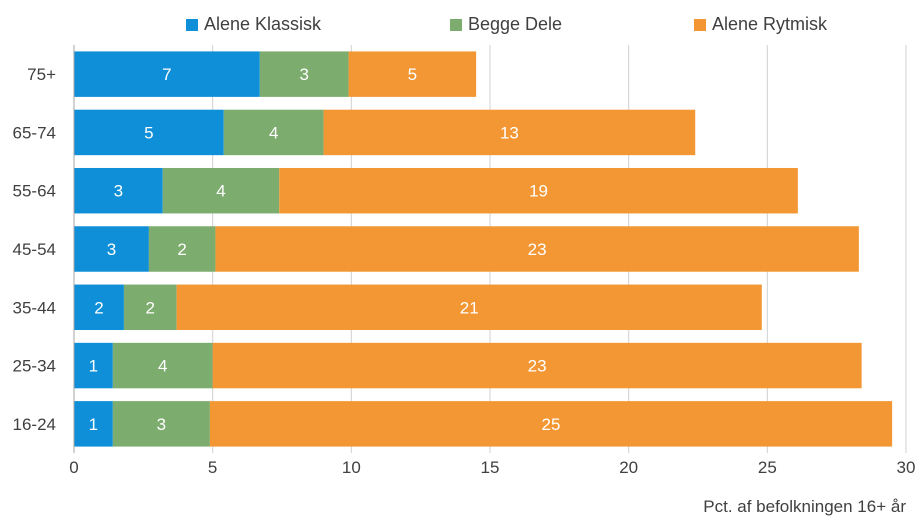 The height and width of the screenshot is (522, 918). I want to click on x-axis-label: Pct. af befolkningen 16+ år, so click(804, 506).